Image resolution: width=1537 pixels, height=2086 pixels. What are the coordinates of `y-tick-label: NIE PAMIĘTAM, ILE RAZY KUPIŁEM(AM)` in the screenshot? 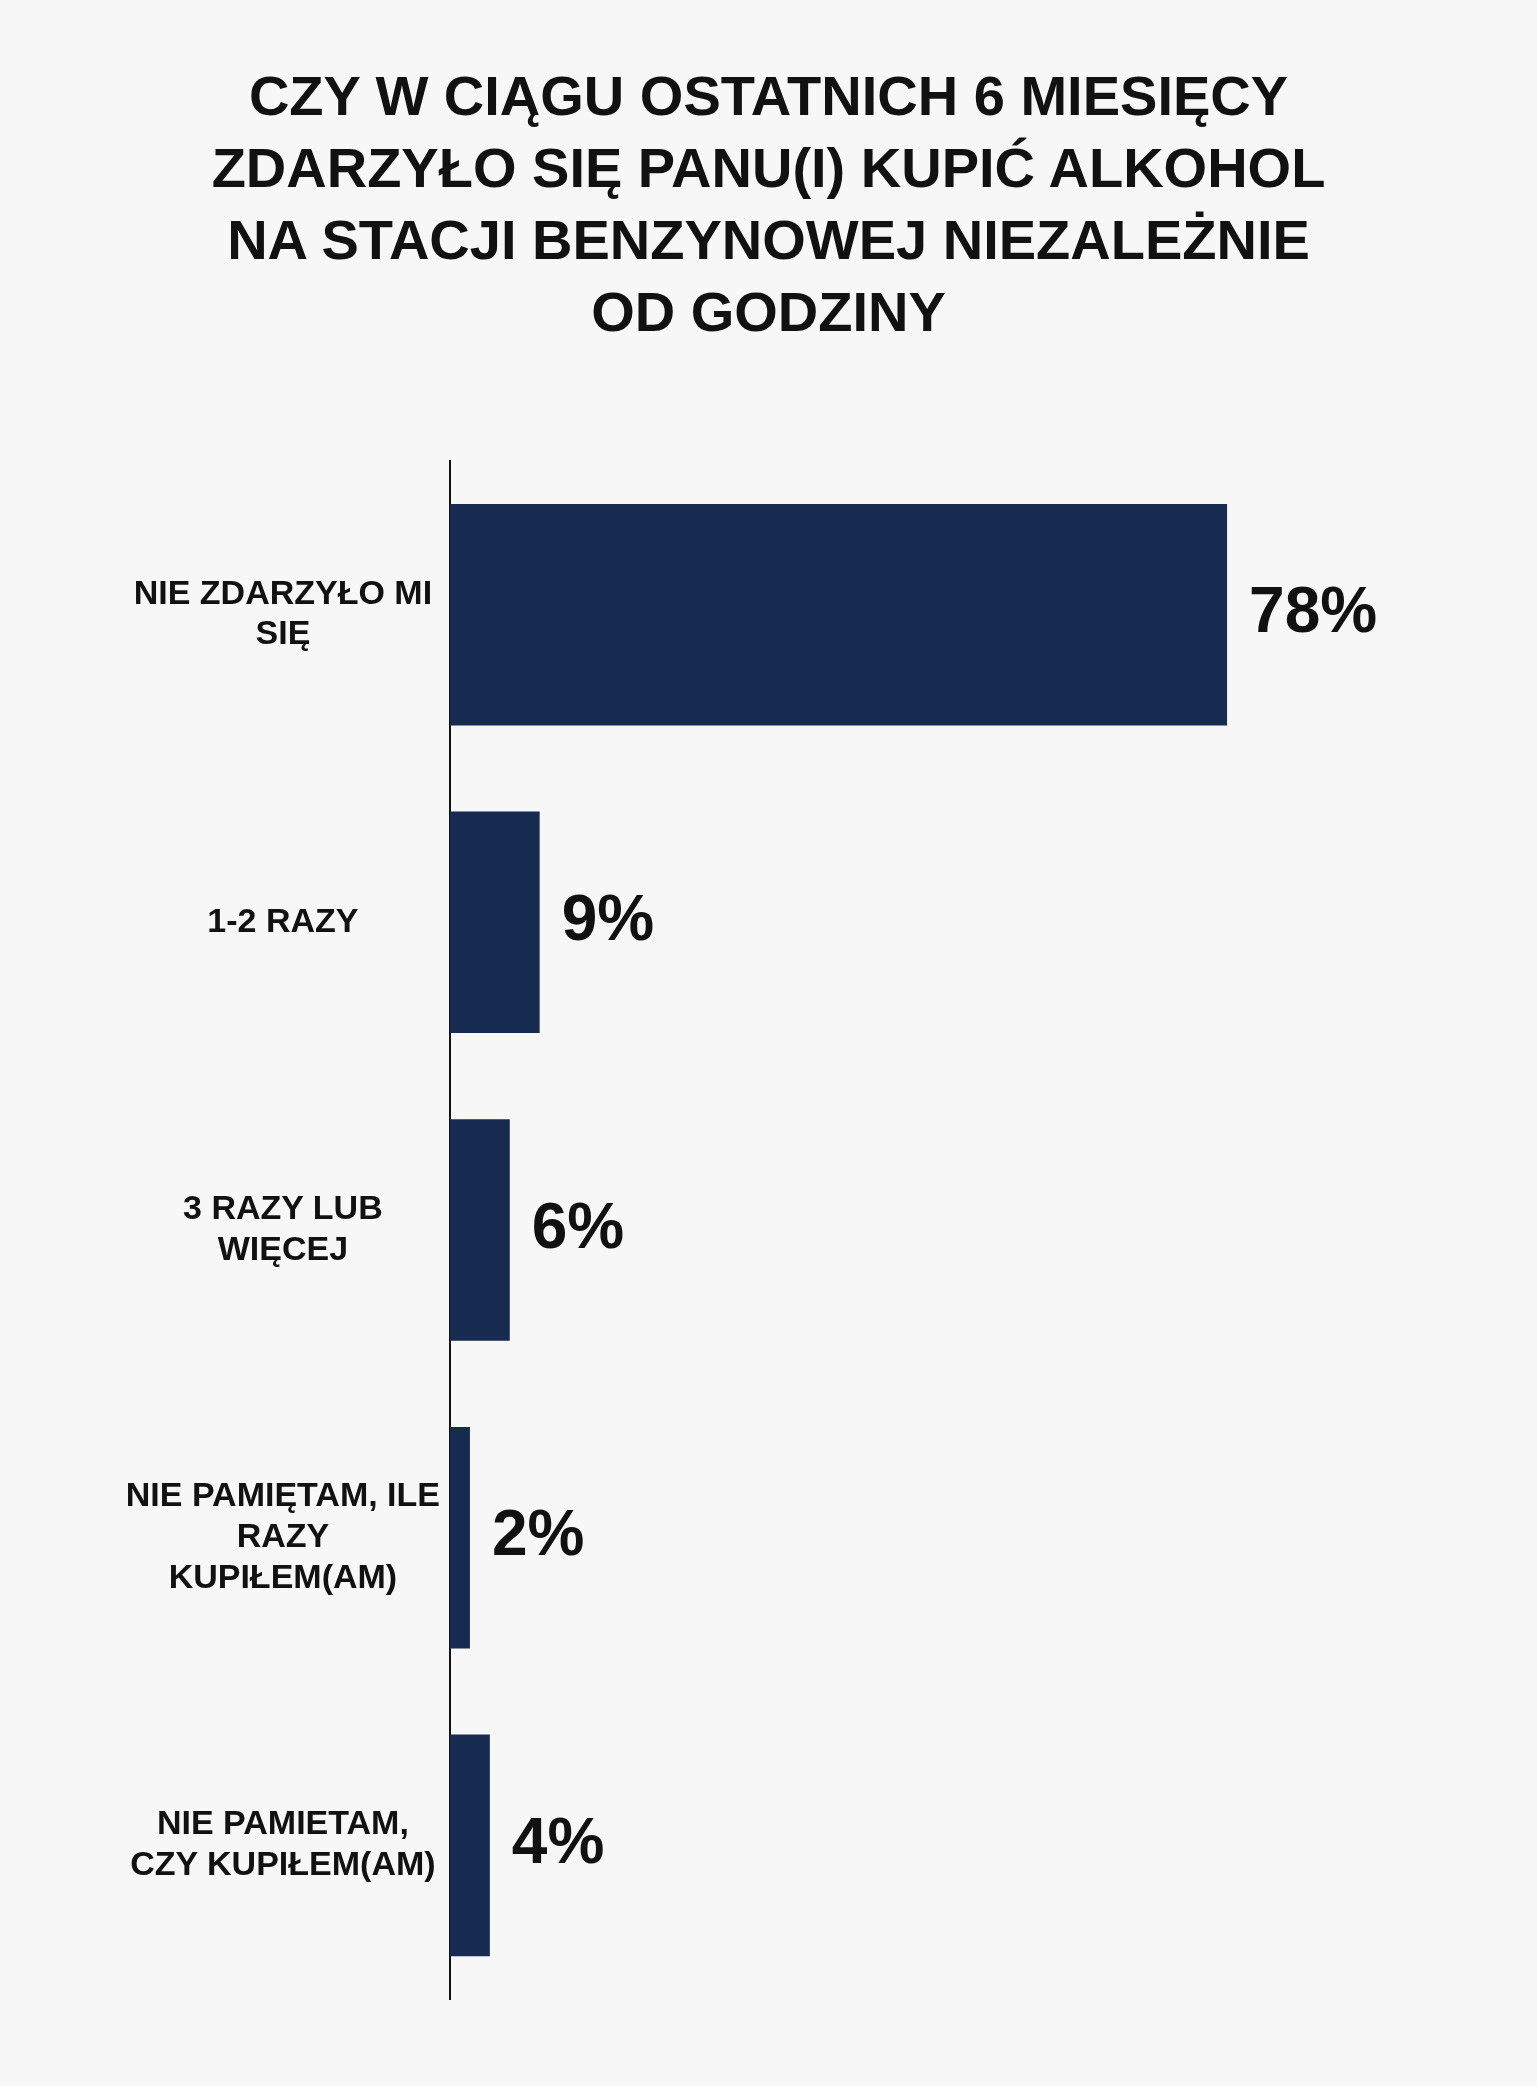 It's located at (282, 1535).